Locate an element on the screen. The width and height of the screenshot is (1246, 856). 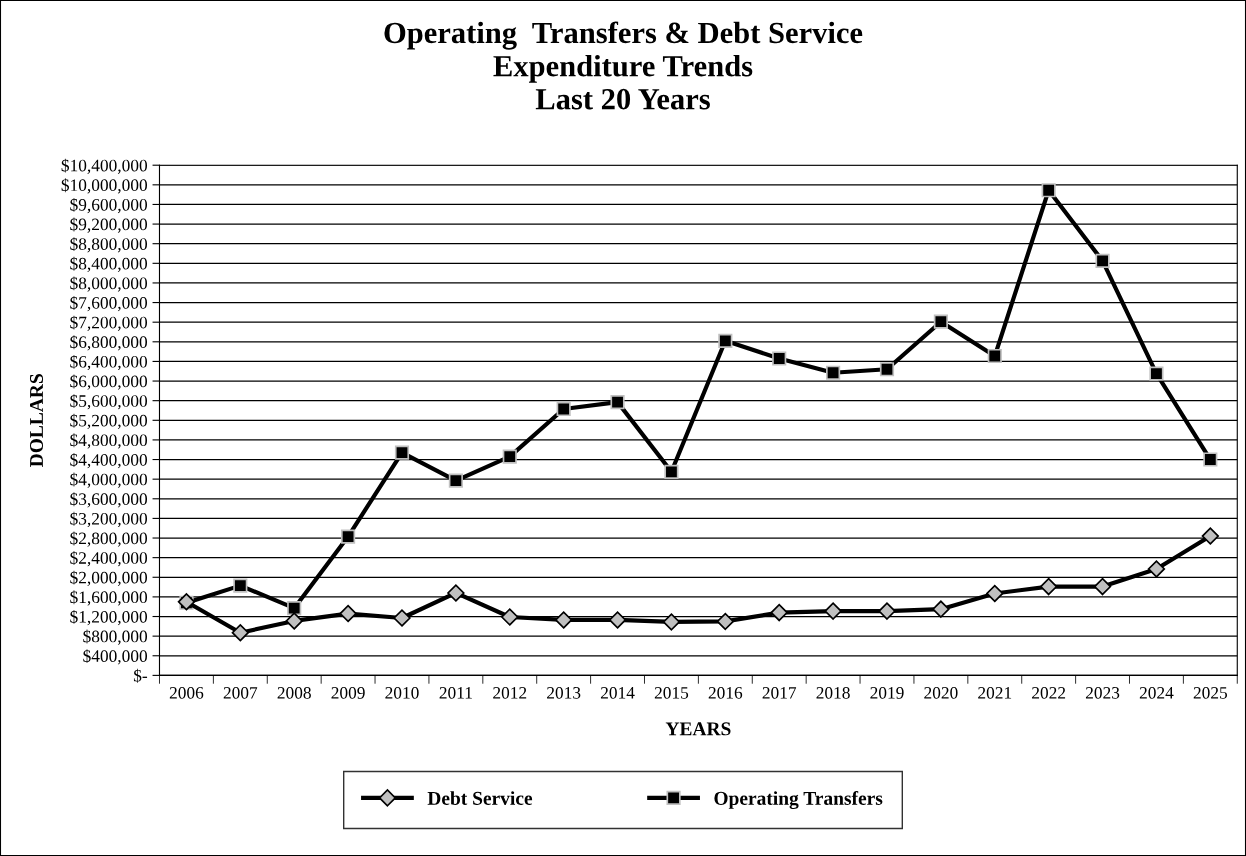
x-tick-label: 2018 is located at coordinates (833, 693).